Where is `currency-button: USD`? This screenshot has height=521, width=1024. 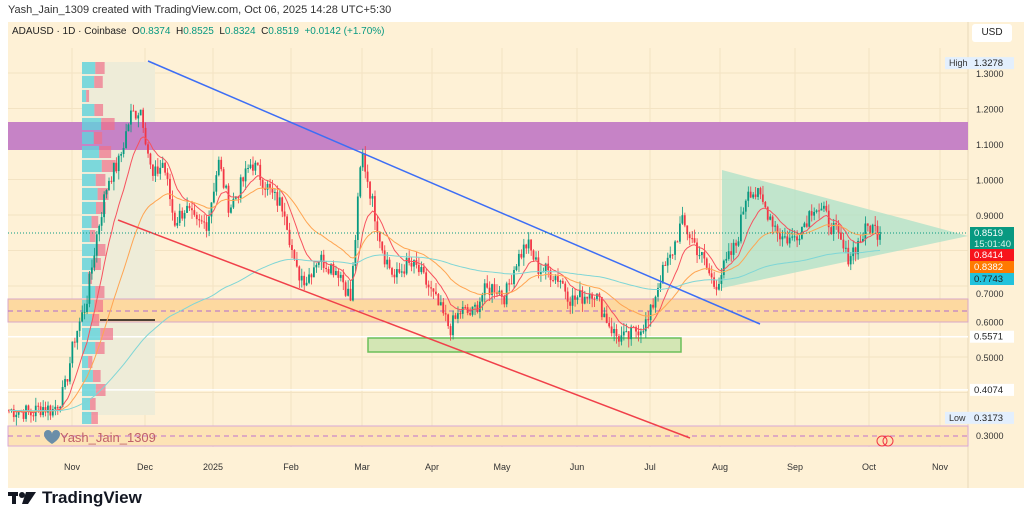 currency-button: USD is located at coordinates (992, 33).